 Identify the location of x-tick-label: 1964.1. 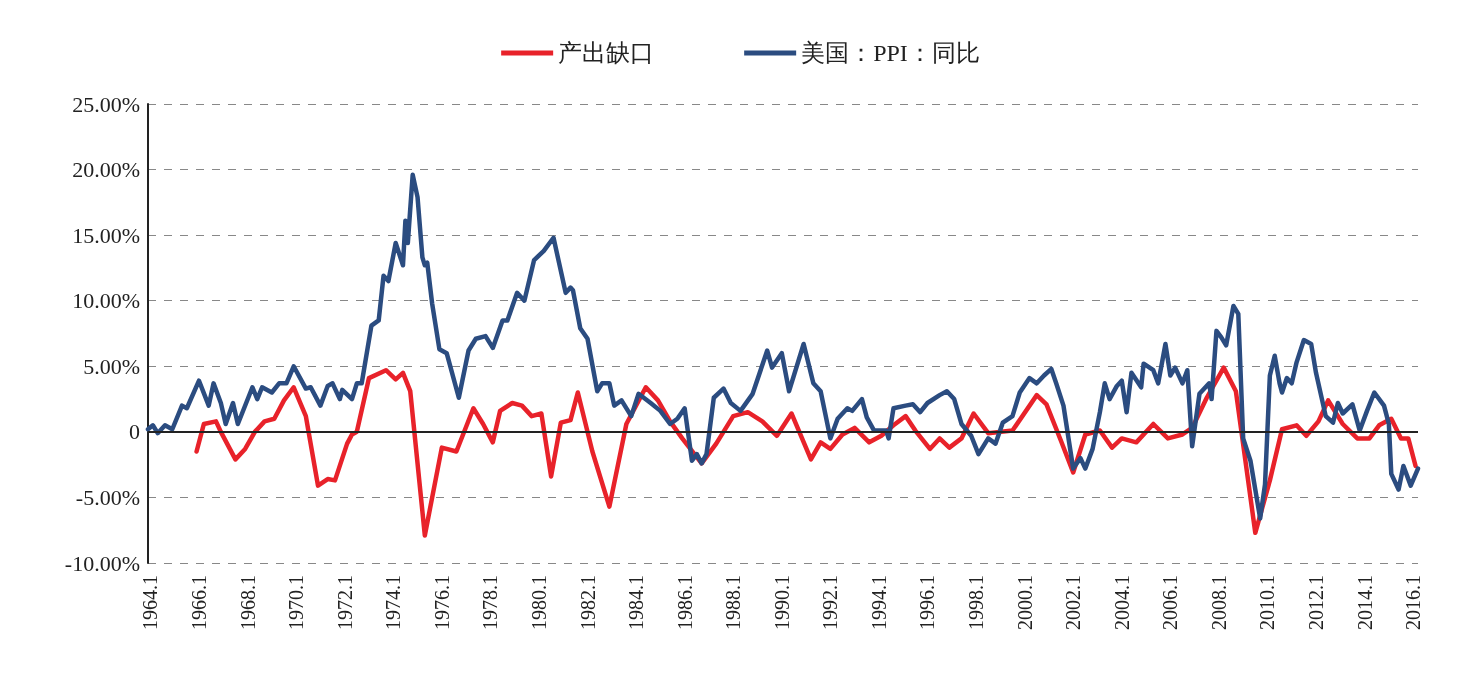
(150, 602).